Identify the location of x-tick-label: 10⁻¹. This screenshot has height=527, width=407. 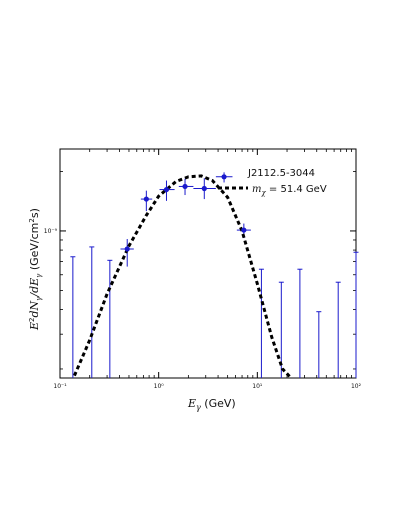
(60, 386).